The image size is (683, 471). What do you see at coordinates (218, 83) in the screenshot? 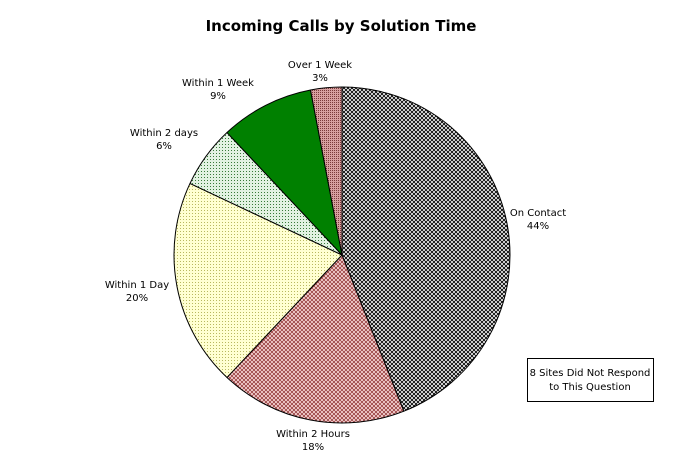
I see `slice-label-within-1-week: Within 1 Week` at bounding box center [218, 83].